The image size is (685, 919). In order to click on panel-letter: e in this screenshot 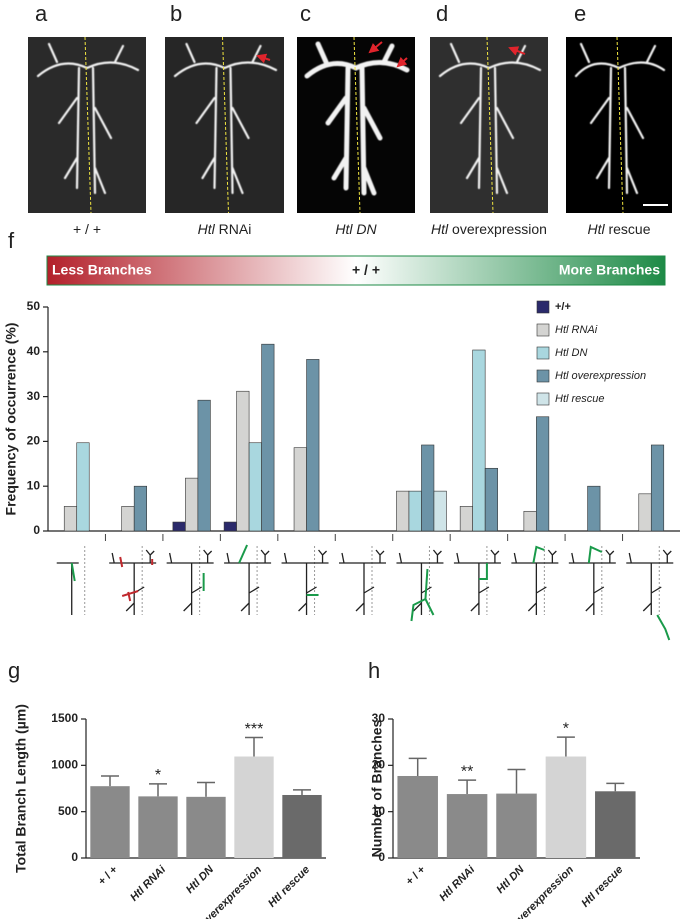, I will do `click(580, 13)`.